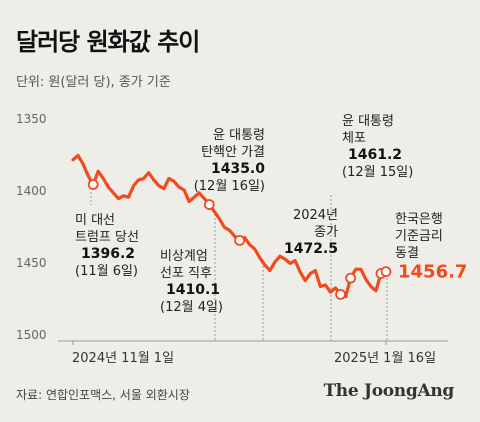 This screenshot has height=422, width=480. I want to click on publisher-logo: The JoongAng, so click(388, 391).